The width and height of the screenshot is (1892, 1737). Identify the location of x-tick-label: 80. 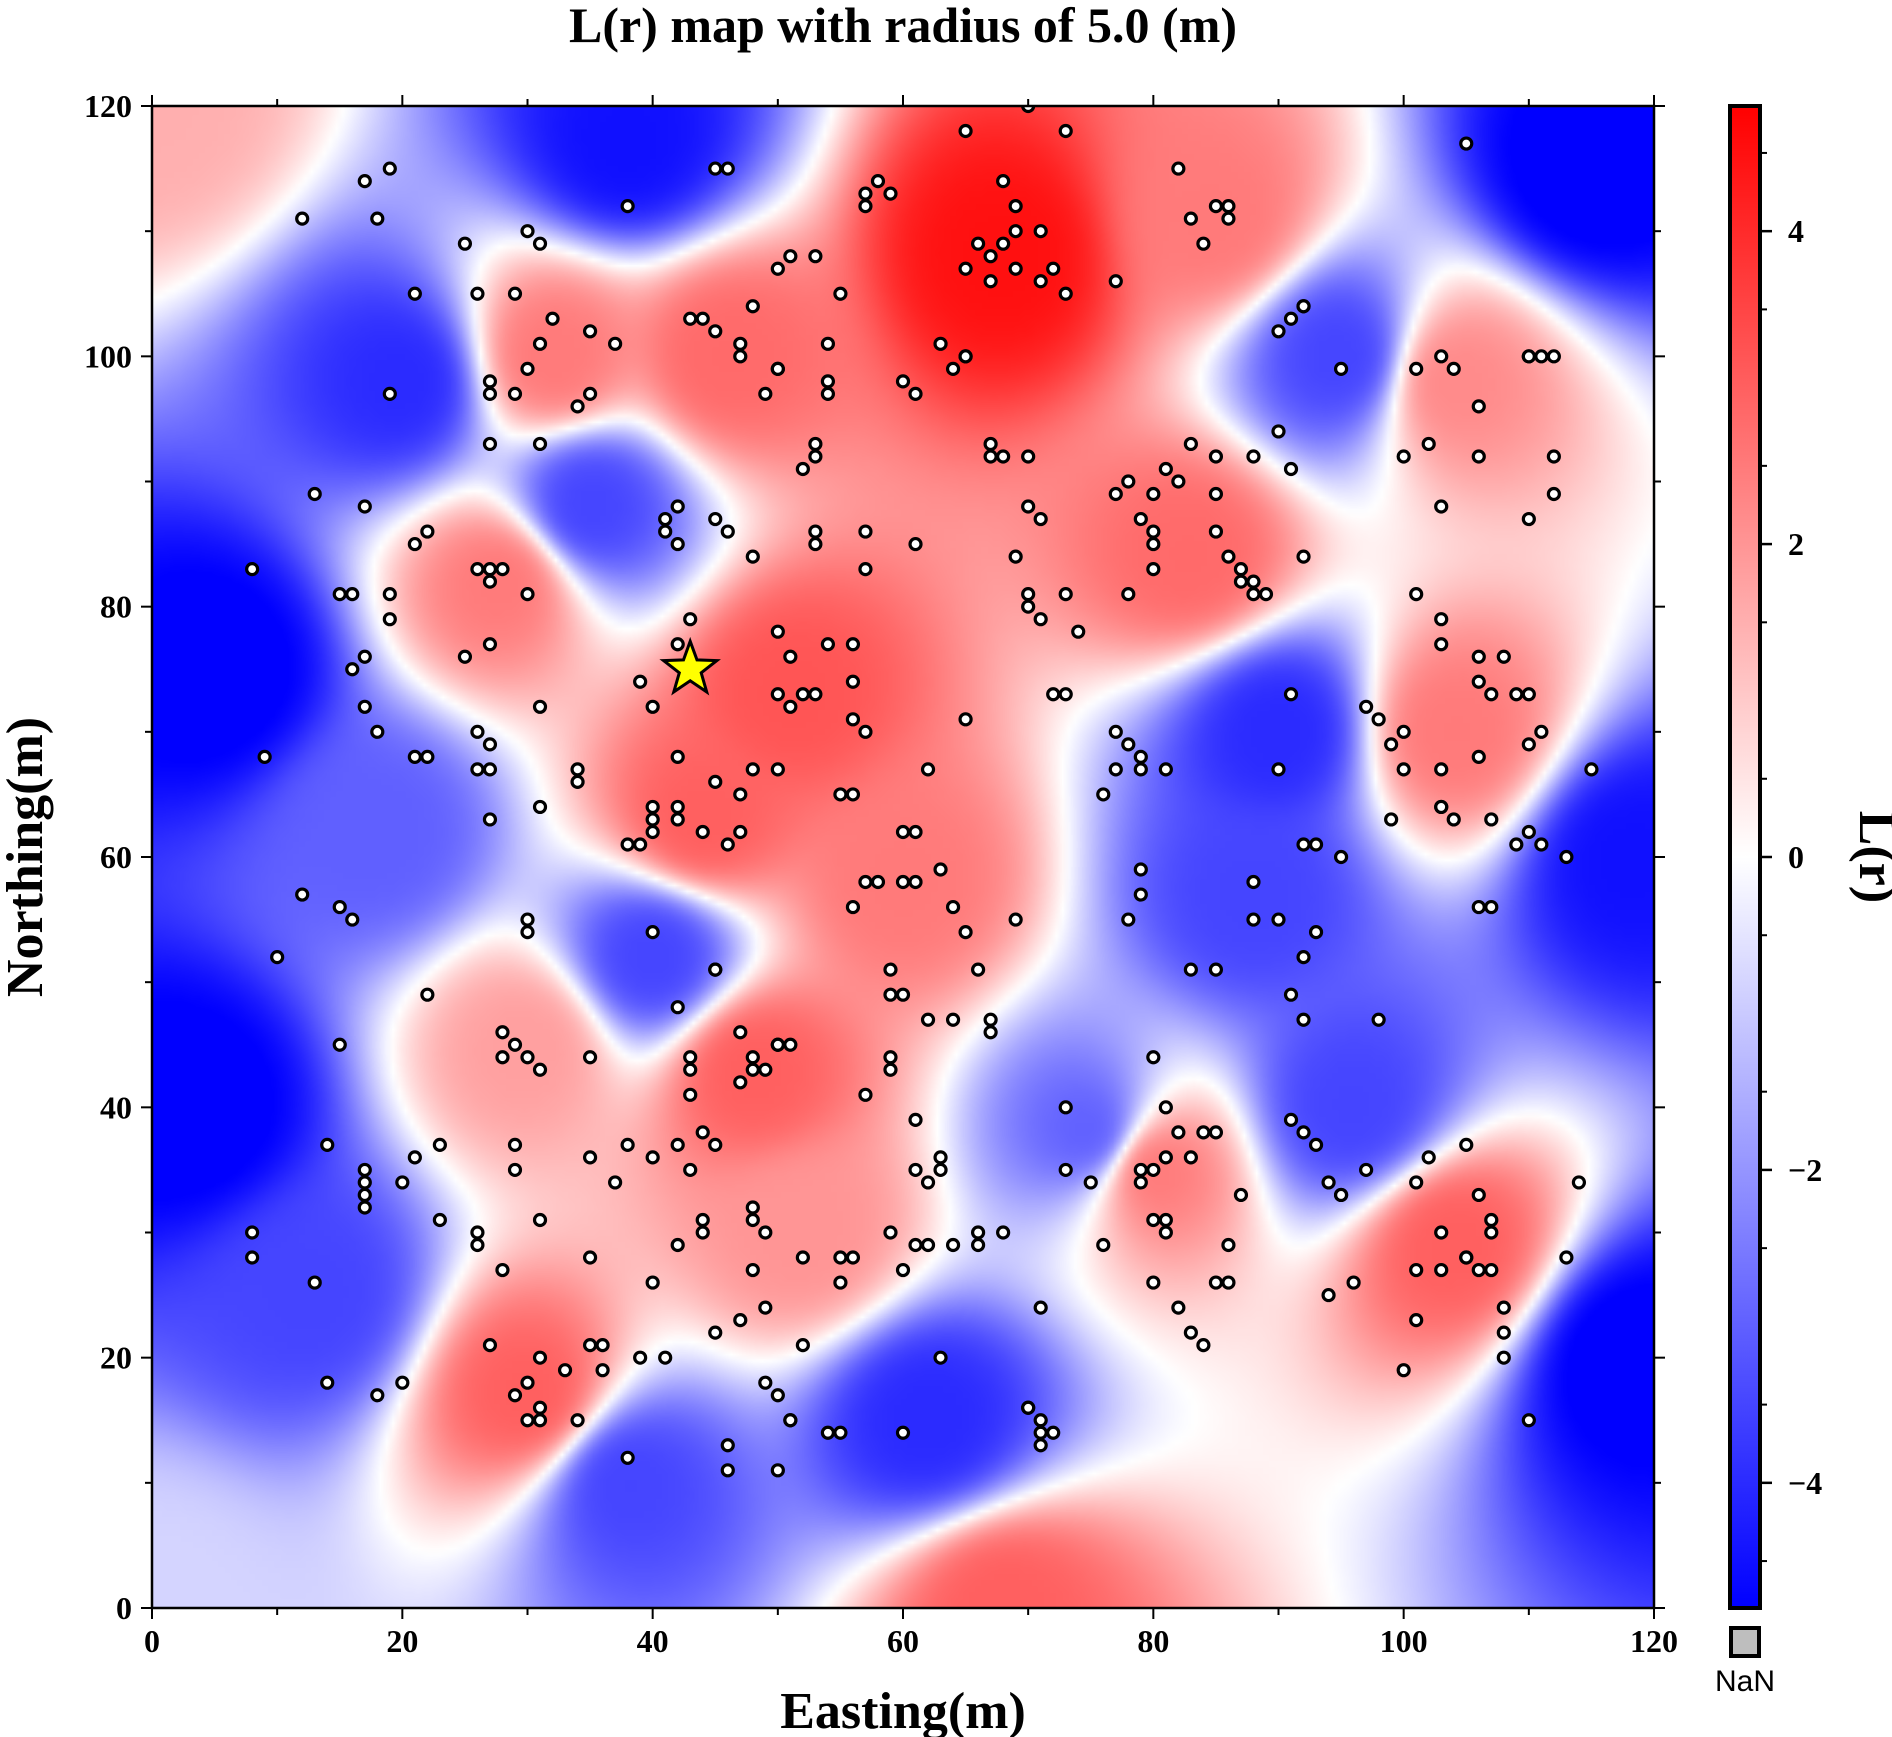
(1153, 1641).